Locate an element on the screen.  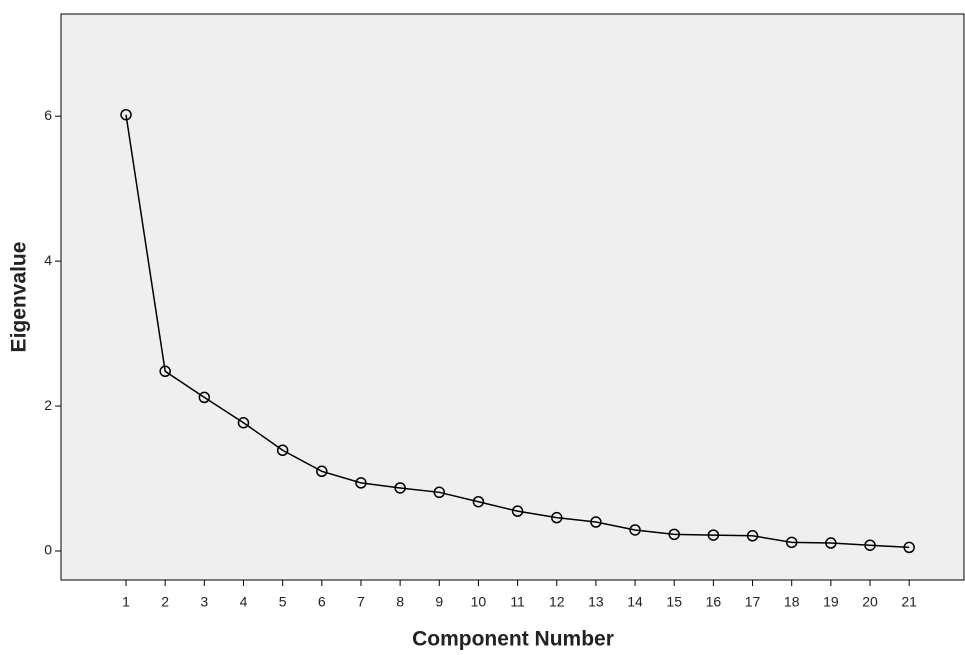
x-tick-label: 17 is located at coordinates (753, 602).